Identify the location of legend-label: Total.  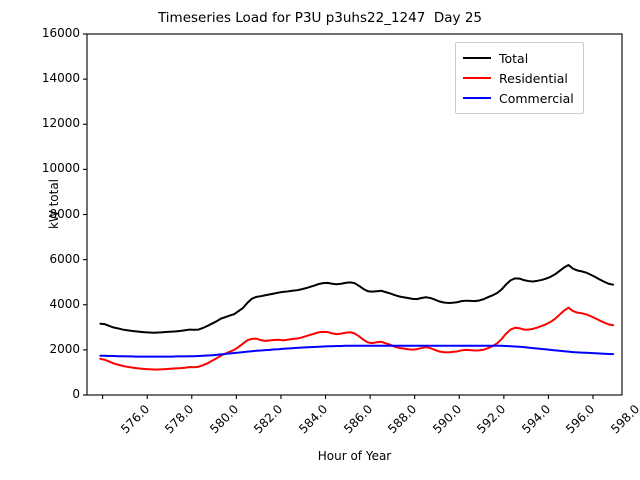
(514, 58).